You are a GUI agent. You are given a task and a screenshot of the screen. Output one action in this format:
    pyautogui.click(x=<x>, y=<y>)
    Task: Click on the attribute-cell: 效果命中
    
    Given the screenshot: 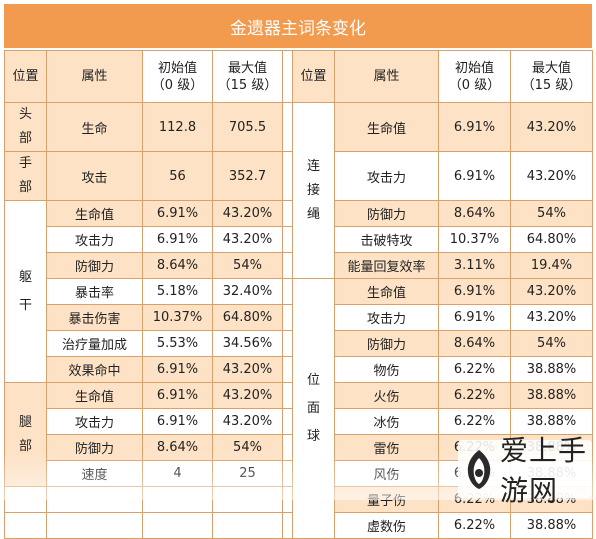 What is the action you would take?
    pyautogui.click(x=94, y=369)
    